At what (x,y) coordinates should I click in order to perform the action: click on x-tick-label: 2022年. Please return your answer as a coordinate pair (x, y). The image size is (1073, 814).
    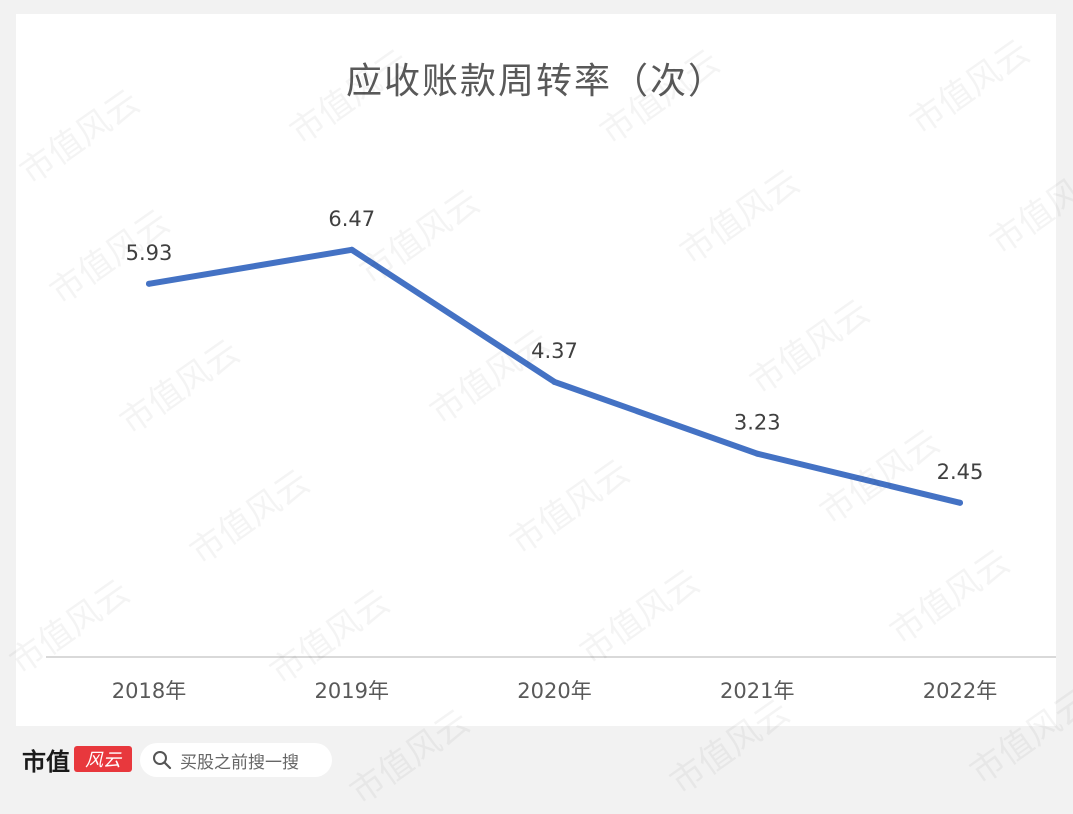
    Looking at the image, I should click on (960, 691).